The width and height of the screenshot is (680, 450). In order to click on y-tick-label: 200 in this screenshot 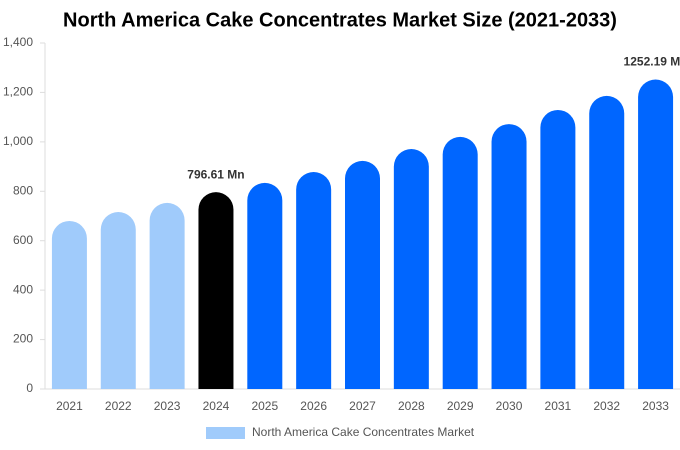, I will do `click(23, 339)`.